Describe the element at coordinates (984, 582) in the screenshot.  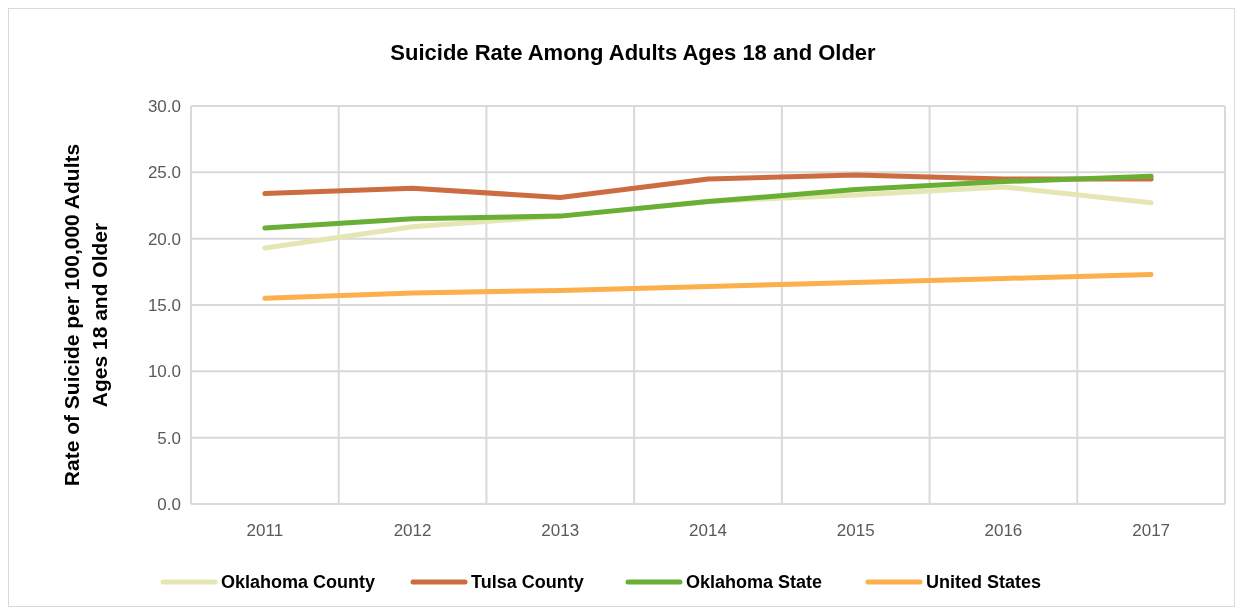
I see `legend-label: United States` at that location.